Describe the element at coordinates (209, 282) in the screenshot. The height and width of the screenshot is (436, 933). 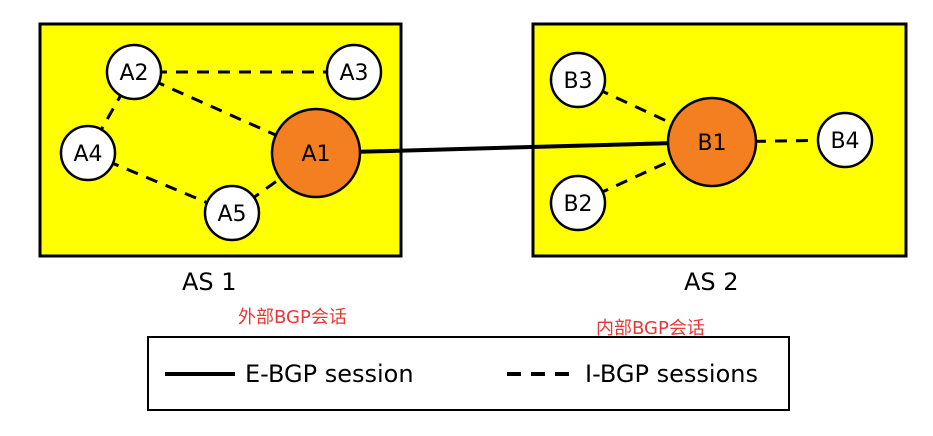
I see `as-label-as1: AS 1` at that location.